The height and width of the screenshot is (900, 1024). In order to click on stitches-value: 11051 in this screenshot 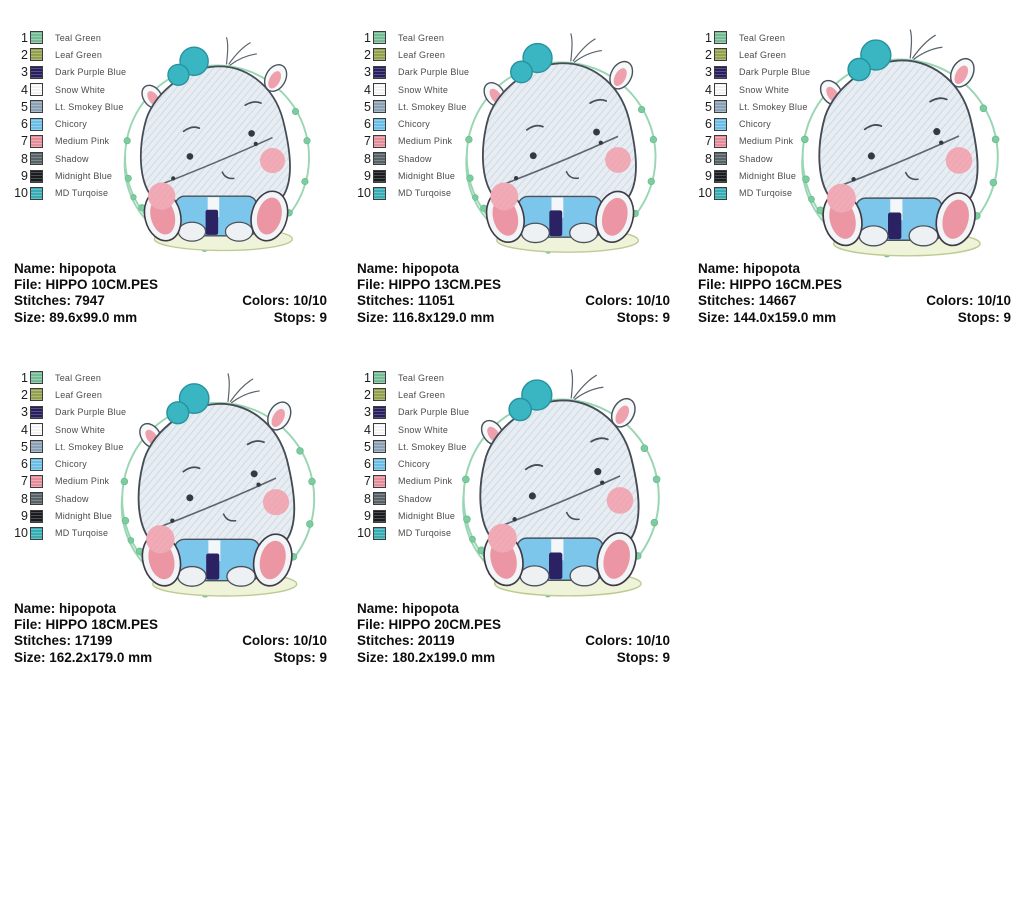, I will do `click(436, 301)`.